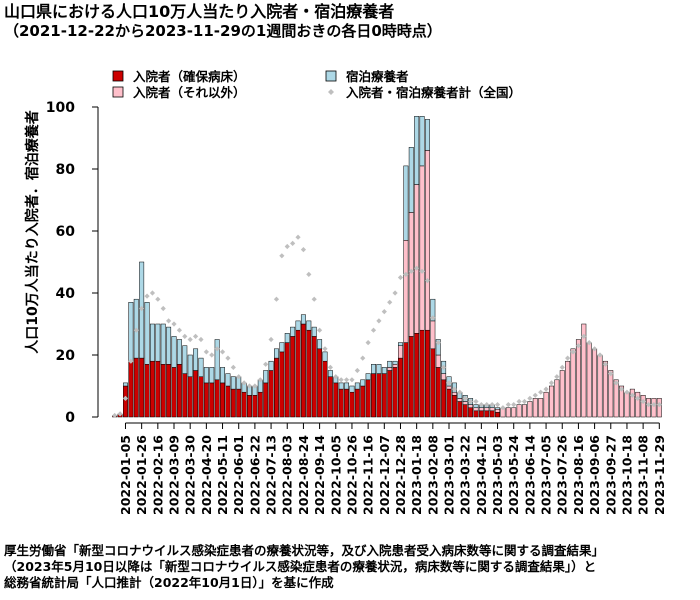 This screenshot has height=600, width=700. Describe the element at coordinates (223, 31) in the screenshot. I see `chart-subtitle: （2021-12-22から2023-11-29の1週間おきの各日0時時点）` at that location.